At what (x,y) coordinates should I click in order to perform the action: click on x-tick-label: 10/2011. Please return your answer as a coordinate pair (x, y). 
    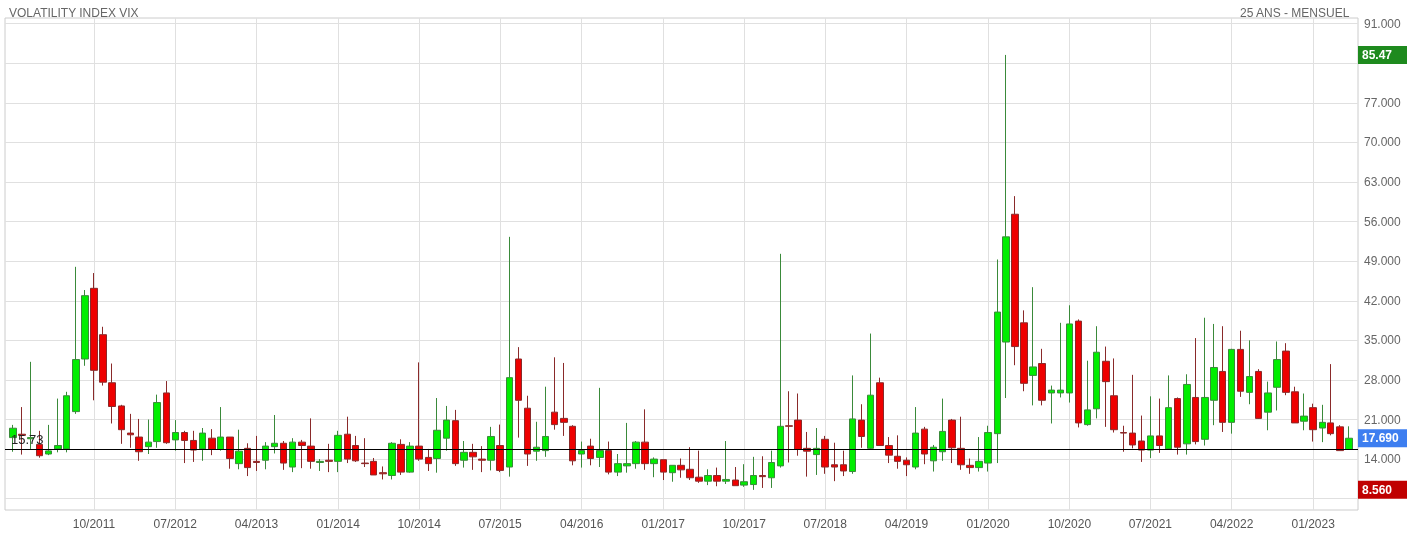
    Looking at the image, I should click on (94, 524).